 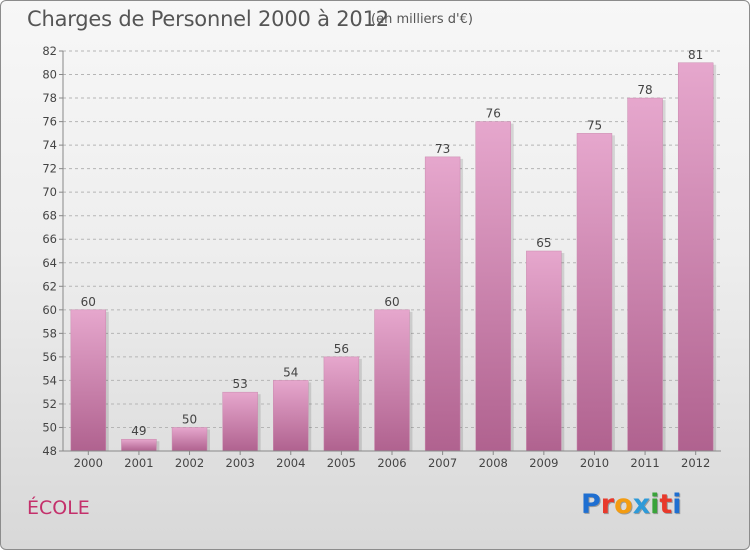 I want to click on y-tick-label: 78, so click(x=49, y=98).